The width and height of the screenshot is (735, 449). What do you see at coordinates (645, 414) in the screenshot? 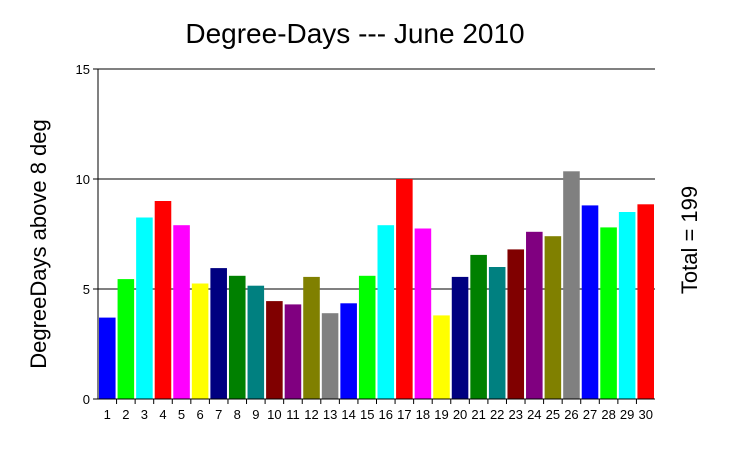
I see `x-tick-label-30: 30` at bounding box center [645, 414].